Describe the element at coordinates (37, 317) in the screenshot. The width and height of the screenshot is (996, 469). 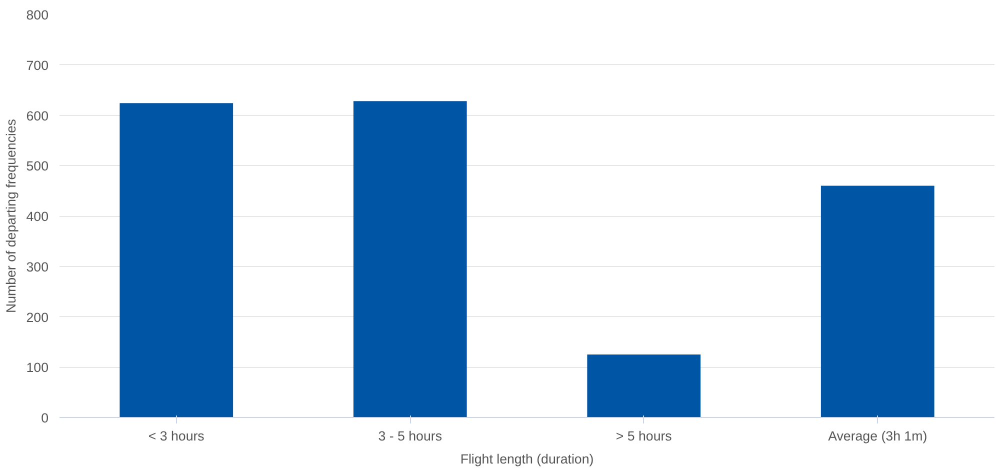
I see `y-tick-label: 200` at that location.